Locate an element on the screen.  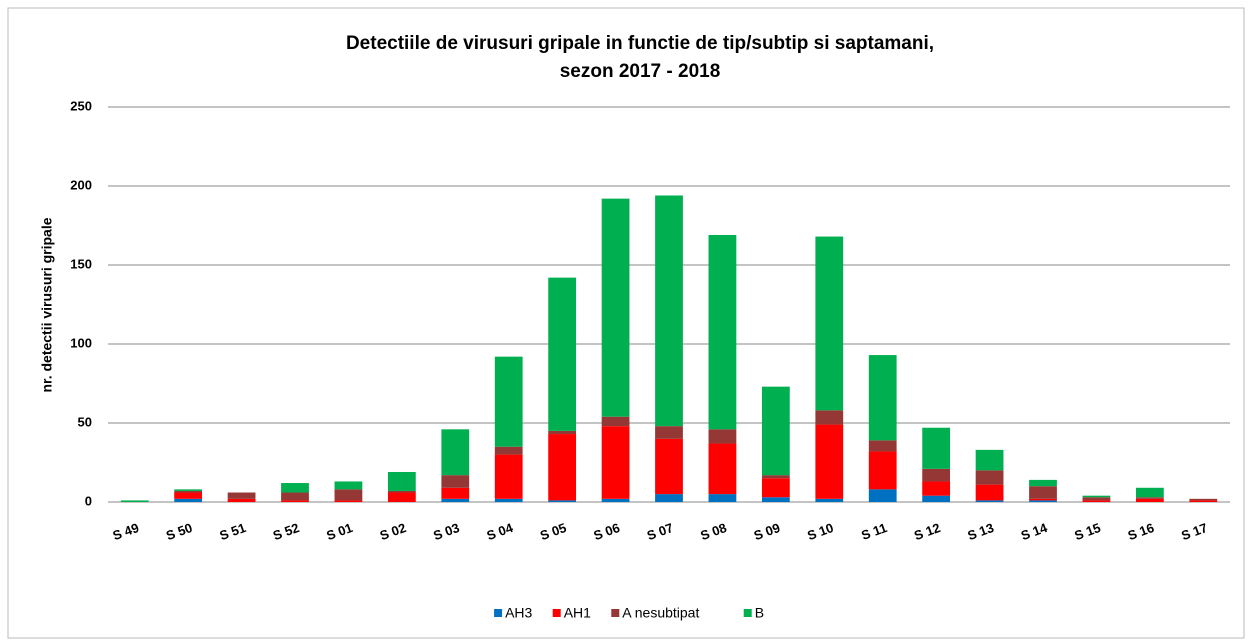
y-tick-label: 0 is located at coordinates (88, 500).